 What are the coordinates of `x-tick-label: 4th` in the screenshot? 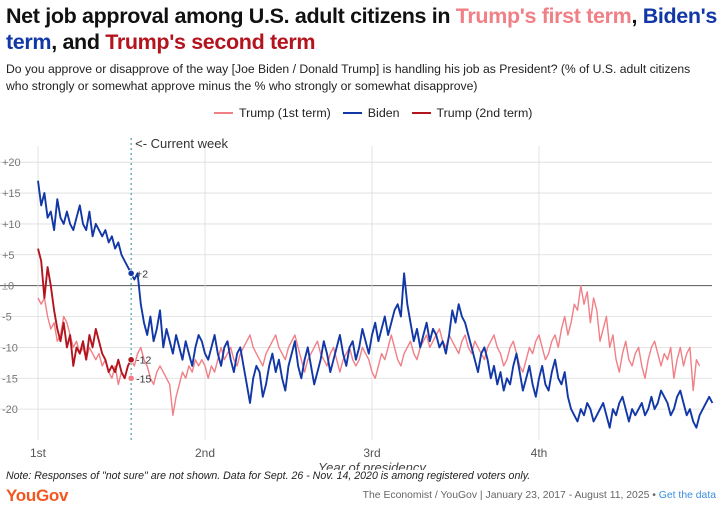 It's located at (539, 453).